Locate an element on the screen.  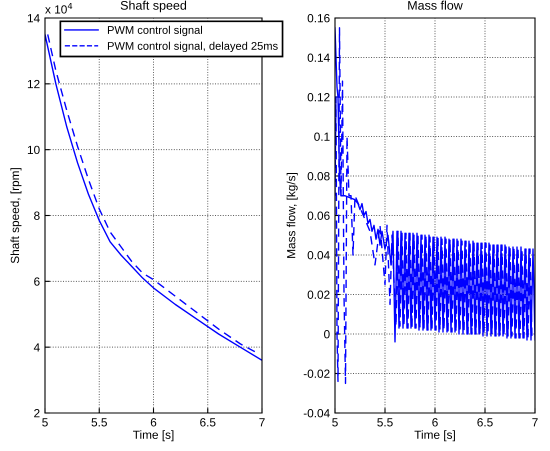
y-tick-label: 0.14 is located at coordinates (319, 58).